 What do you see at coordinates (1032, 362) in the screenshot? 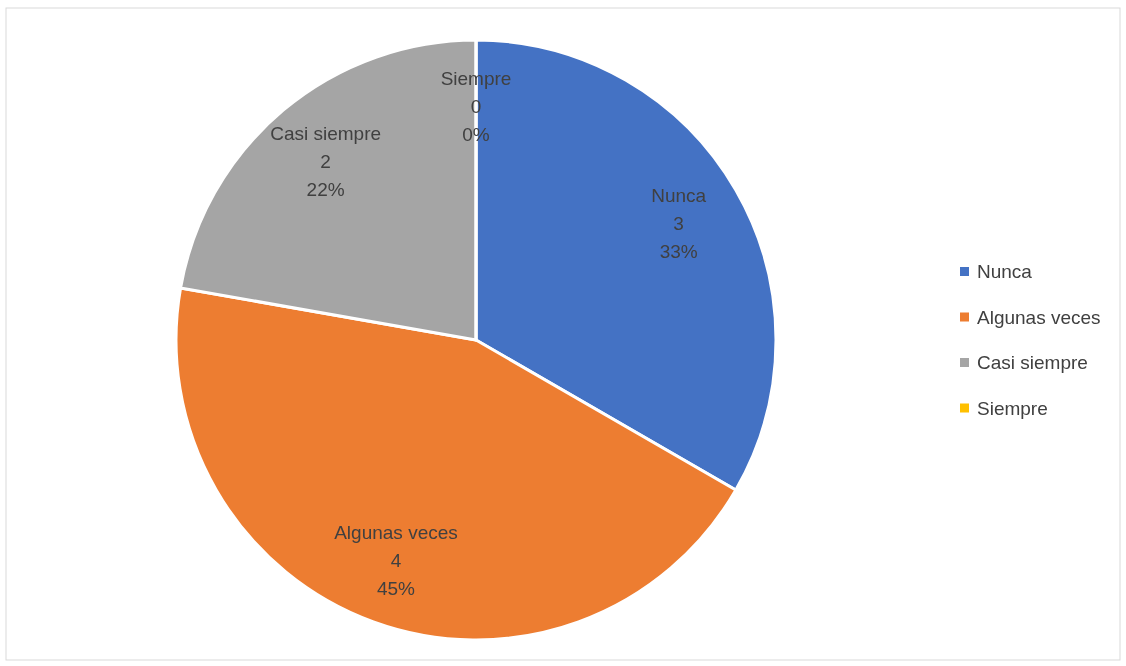
I see `legend-label: Casi siempre` at bounding box center [1032, 362].